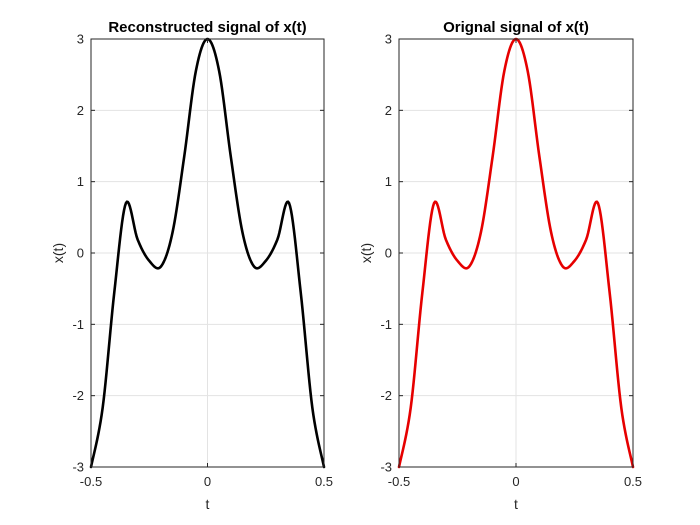  I want to click on chart-title: Reconstructed signal of x(t), so click(207, 27).